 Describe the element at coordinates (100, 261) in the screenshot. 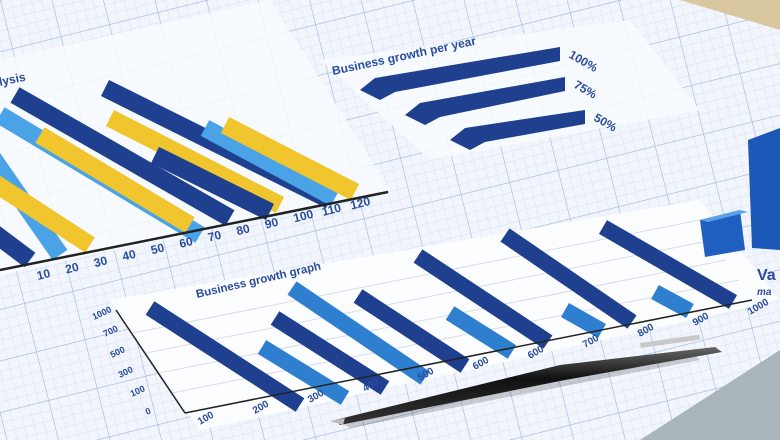

I see `left-x-tick: 30` at that location.